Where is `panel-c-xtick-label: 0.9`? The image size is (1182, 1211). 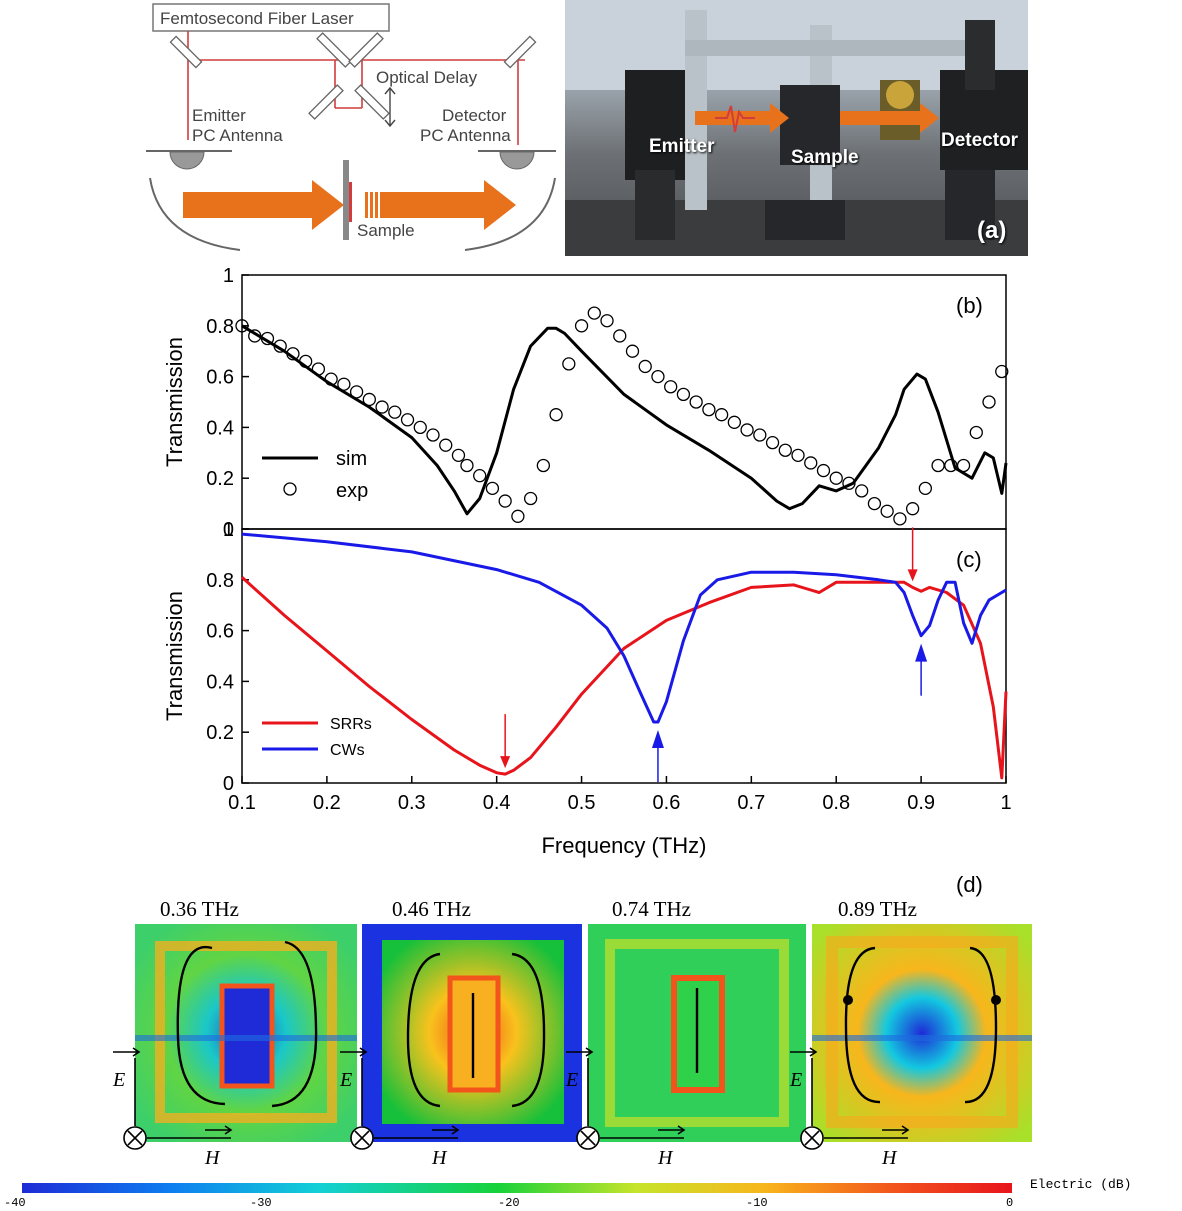
panel-c-xtick-label: 0.9 is located at coordinates (921, 803).